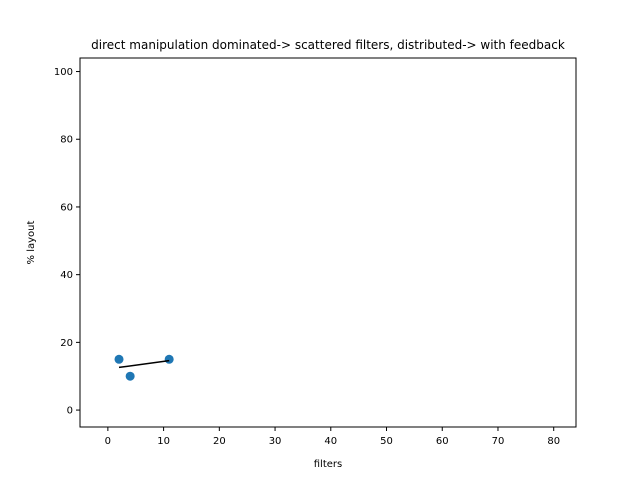  Describe the element at coordinates (31, 242) in the screenshot. I see `y-axis-label: % layout` at that location.